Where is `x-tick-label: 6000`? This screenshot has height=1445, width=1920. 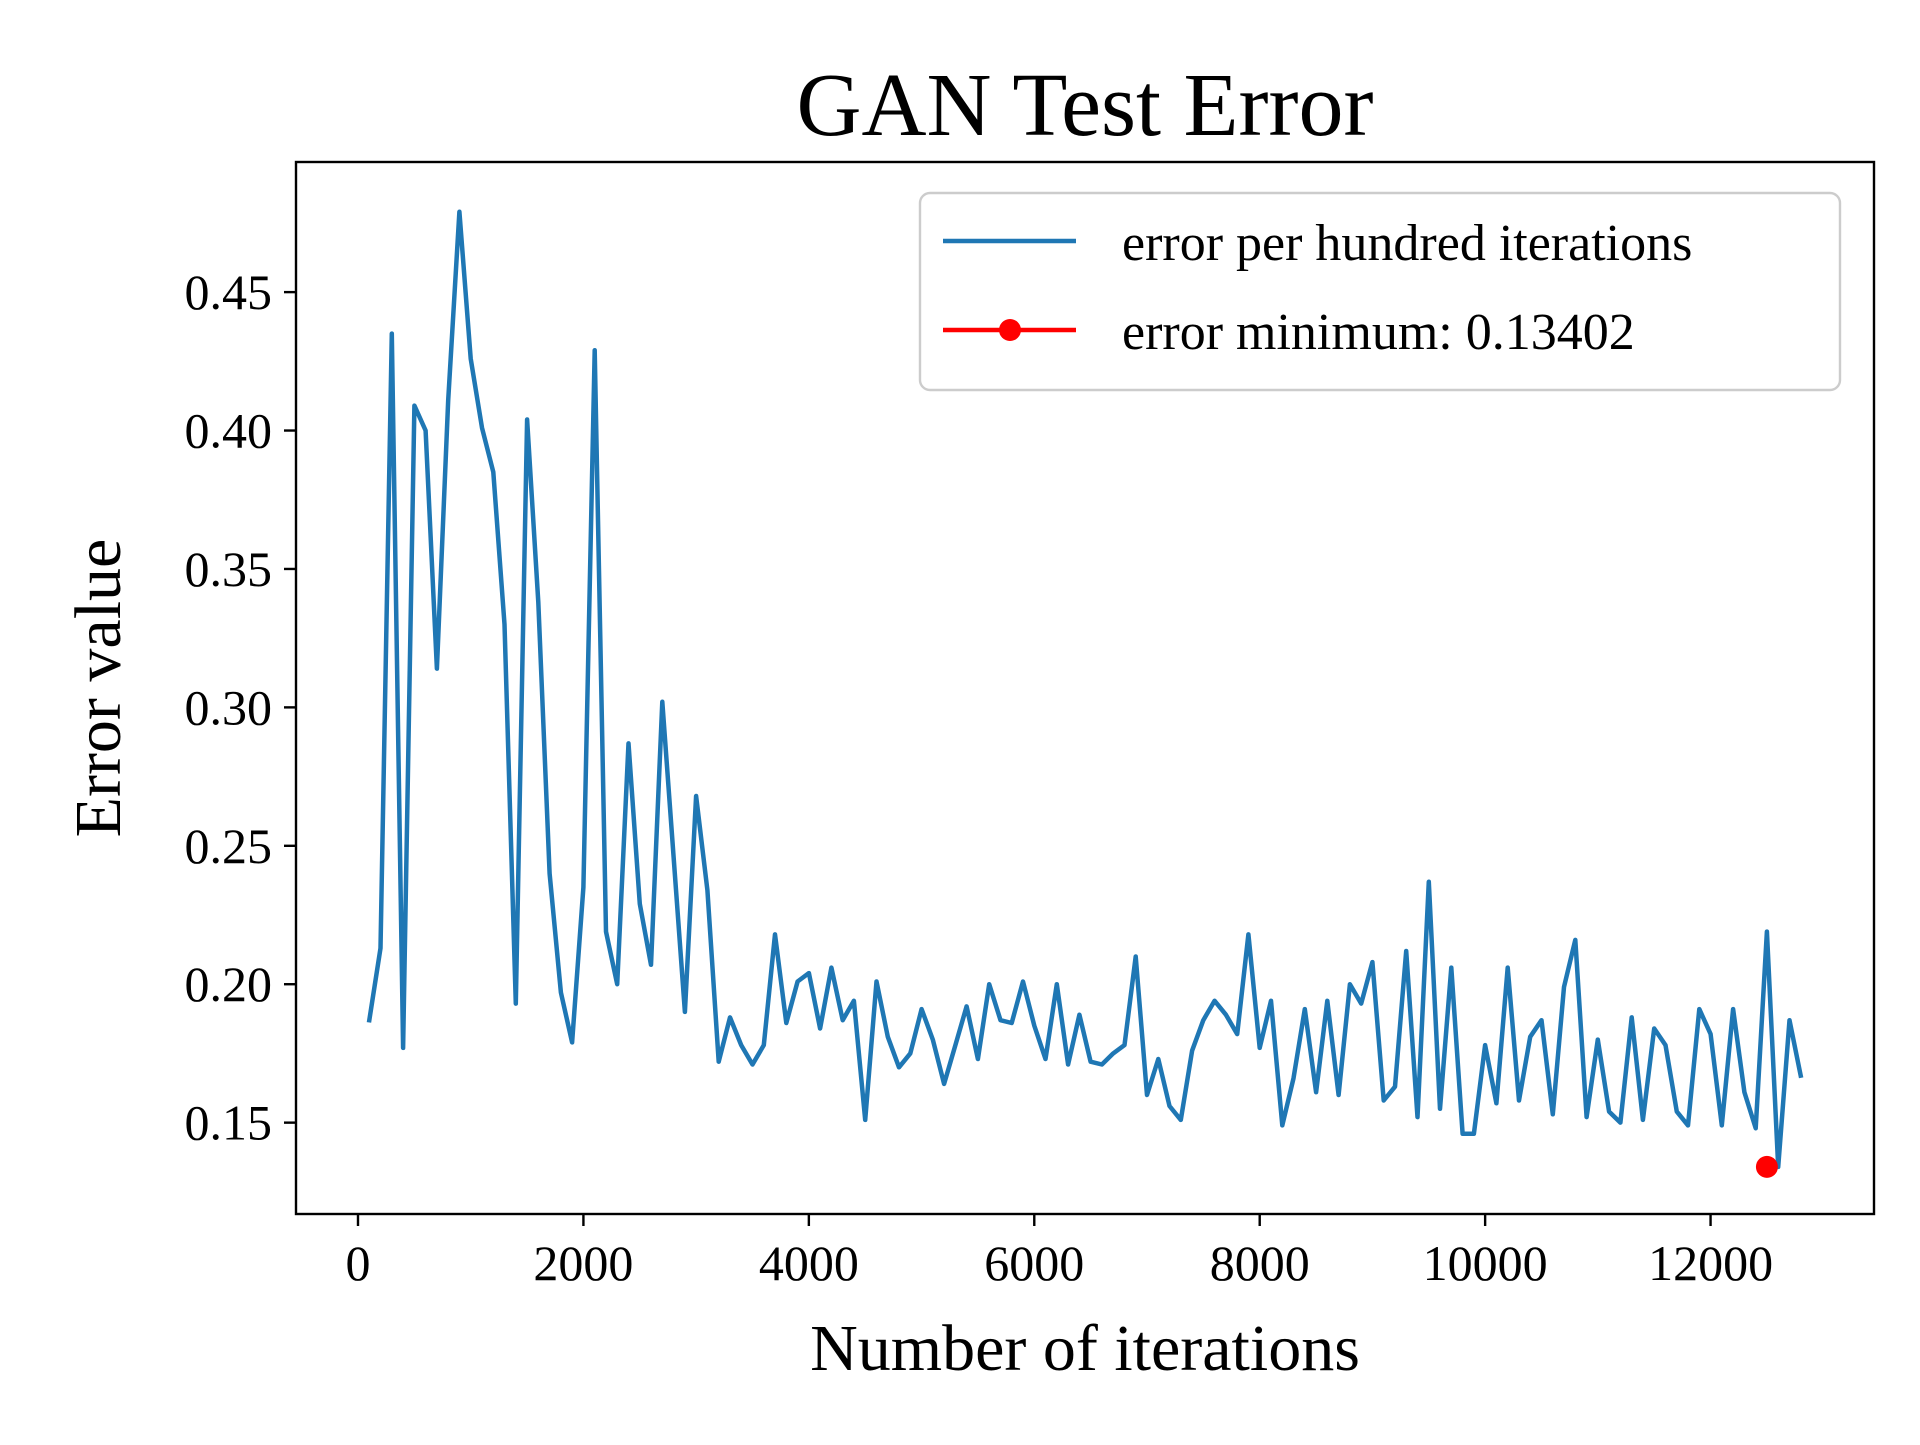
x-tick-label: 6000 is located at coordinates (1034, 1263).